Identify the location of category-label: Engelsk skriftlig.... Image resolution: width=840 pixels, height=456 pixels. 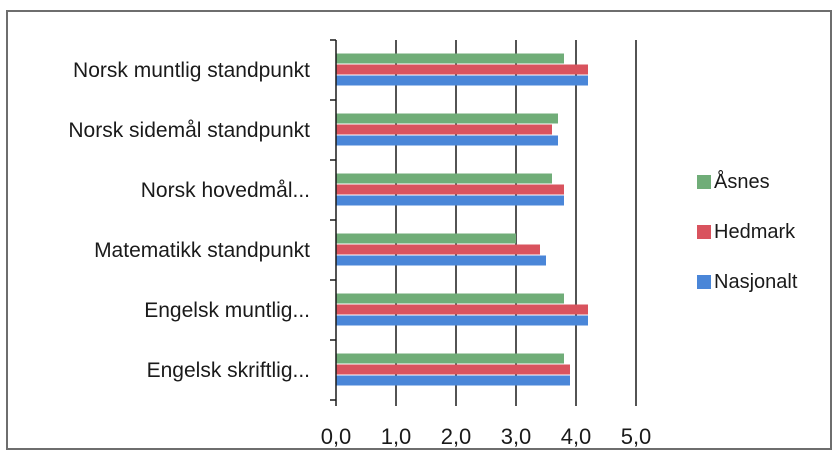
(228, 370).